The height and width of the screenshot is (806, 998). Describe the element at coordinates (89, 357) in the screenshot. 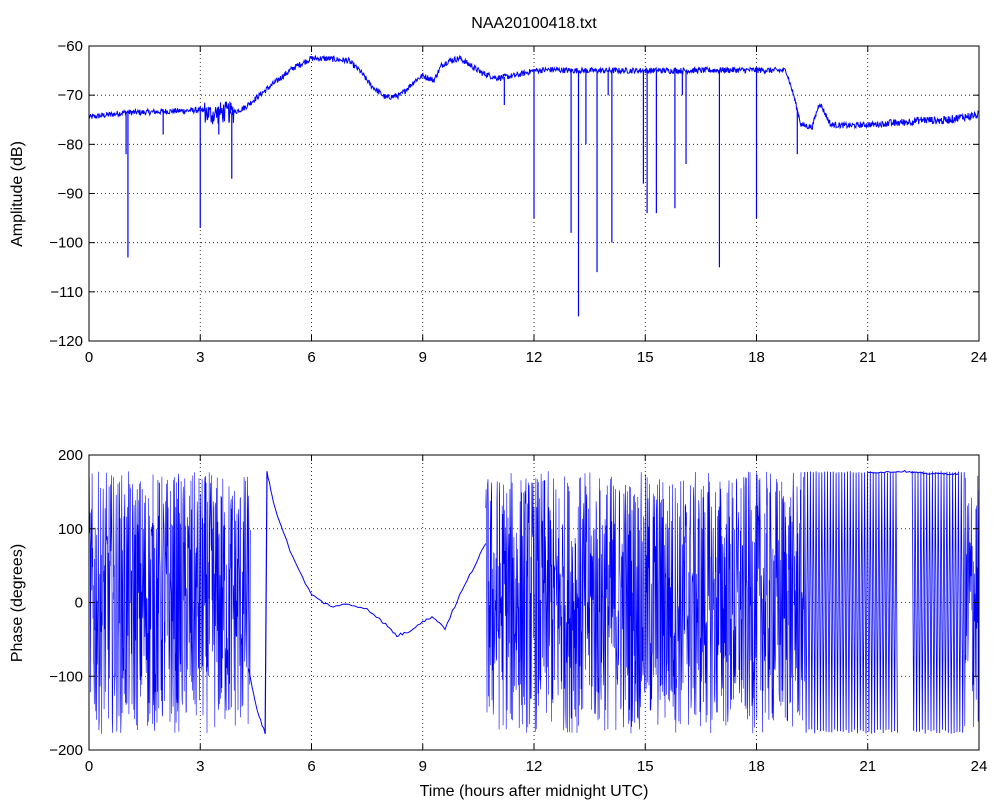

I see `amplitude-x-tick-label: 0` at that location.